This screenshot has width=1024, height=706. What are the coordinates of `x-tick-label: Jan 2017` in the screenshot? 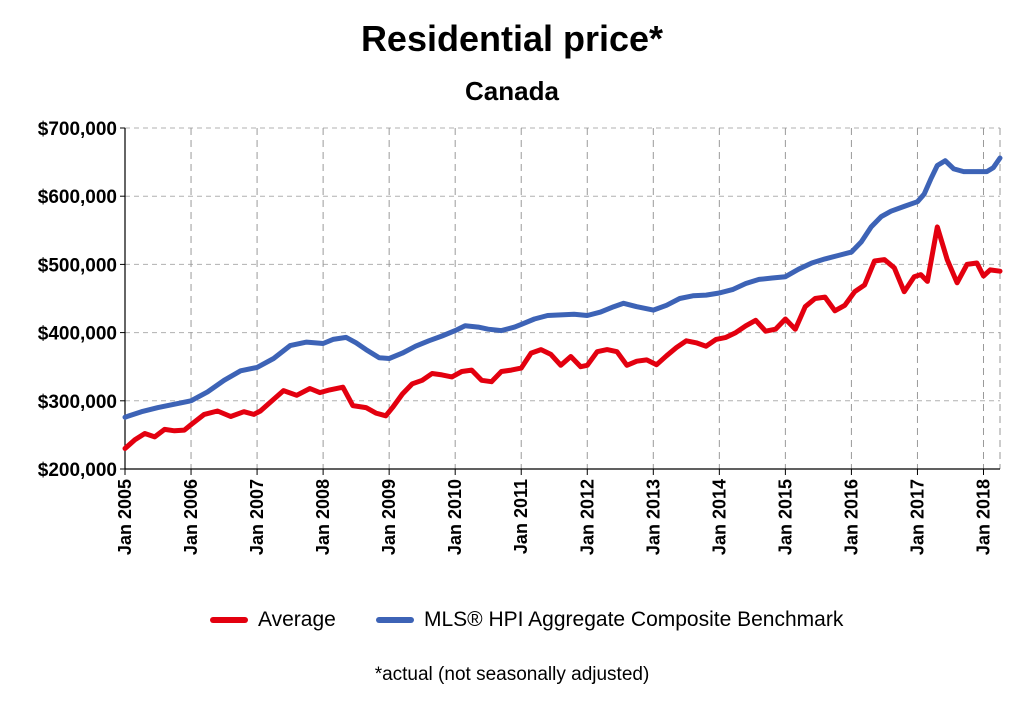 It's located at (917, 517).